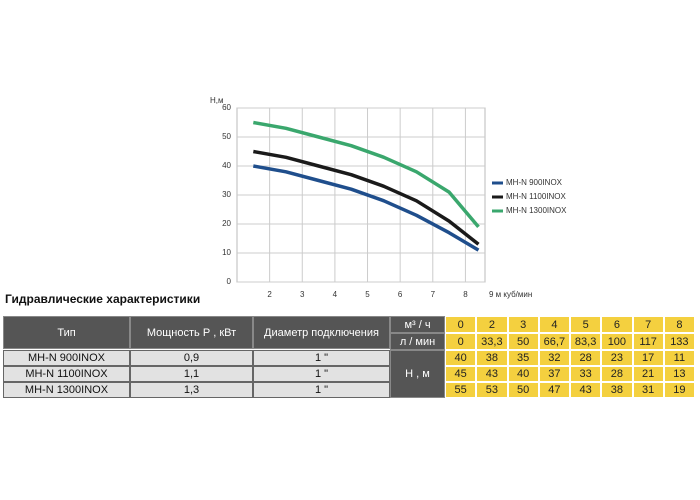 This screenshot has height=500, width=700. What do you see at coordinates (523, 324) in the screenshot?
I see `flow-cell: 3` at bounding box center [523, 324].